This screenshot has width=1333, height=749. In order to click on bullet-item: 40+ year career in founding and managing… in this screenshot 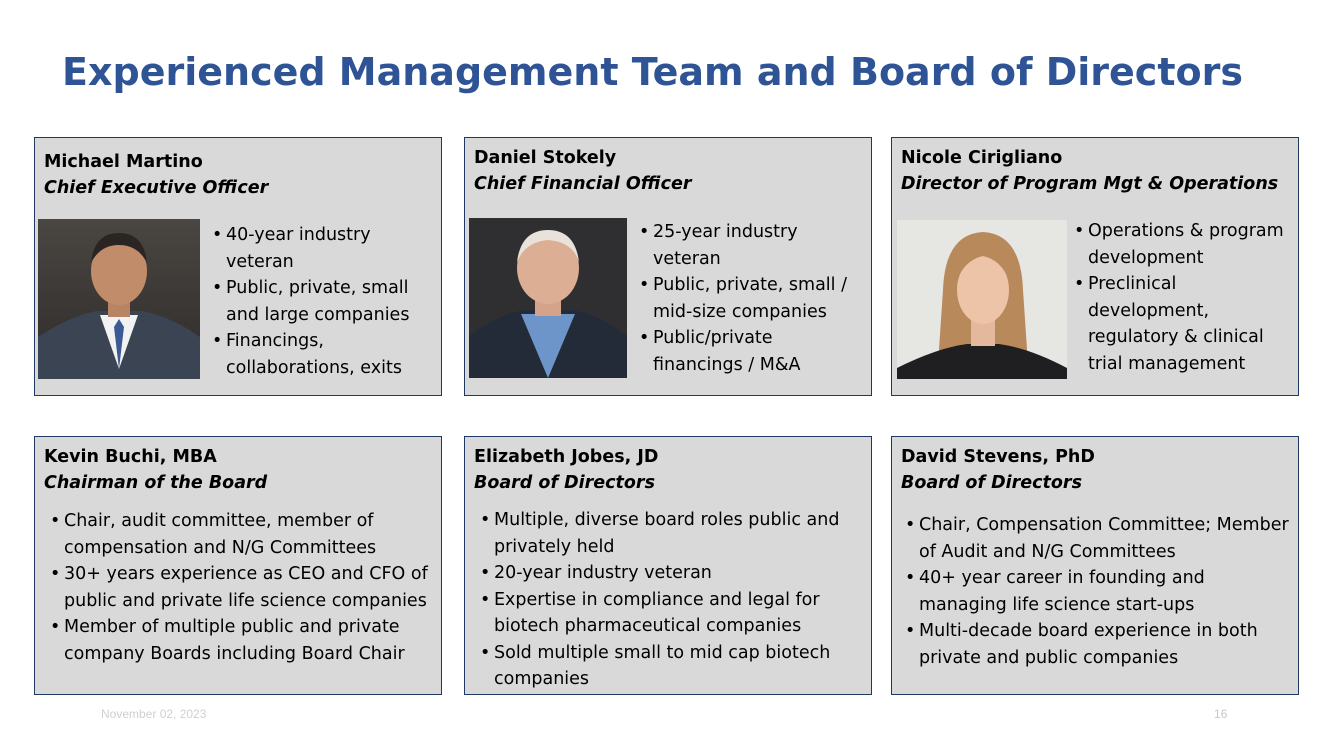, I will do `click(1101, 591)`.